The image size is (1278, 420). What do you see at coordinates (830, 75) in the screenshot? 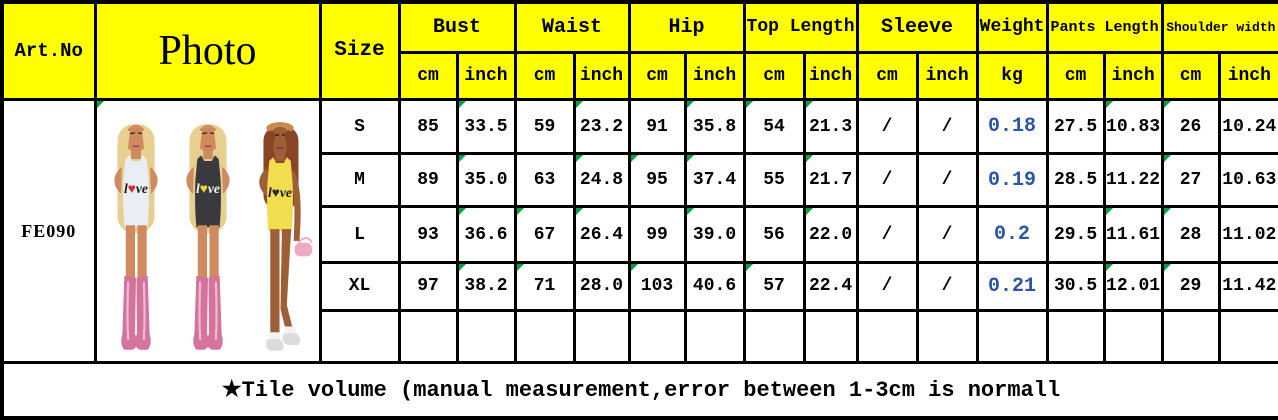
I see `top-inch-header: inch` at bounding box center [830, 75].